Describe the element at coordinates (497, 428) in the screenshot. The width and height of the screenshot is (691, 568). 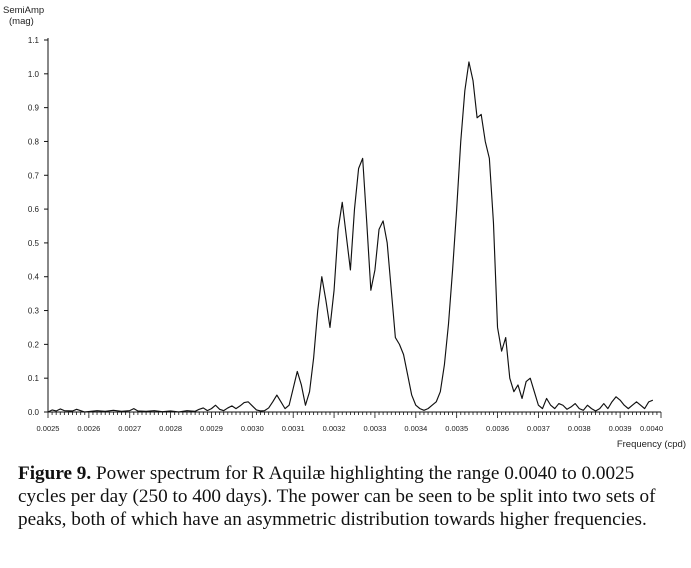
I see `x-tick-label: 0.0036` at that location.